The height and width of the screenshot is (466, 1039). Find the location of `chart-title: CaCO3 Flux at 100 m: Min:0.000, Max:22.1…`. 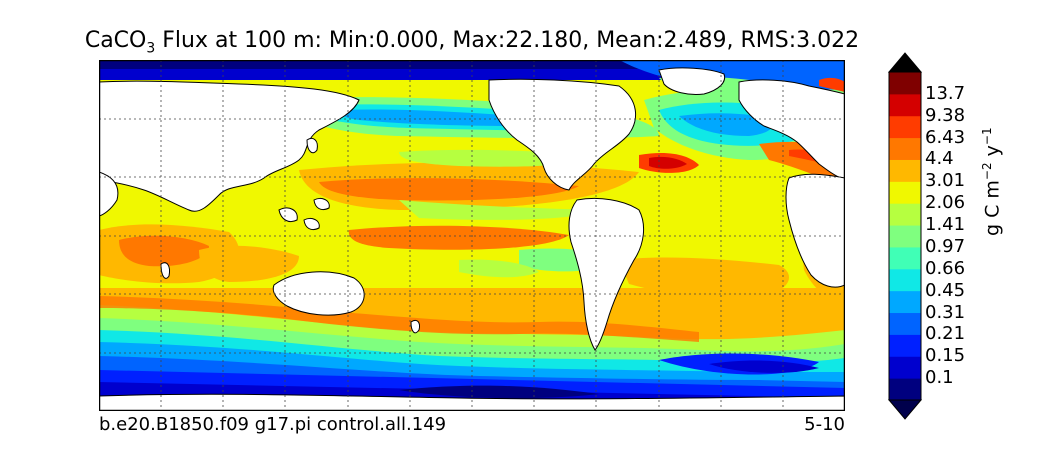

chart-title: CaCO3 Flux at 100 m: Min:0.000, Max:22.1… is located at coordinates (472, 42).